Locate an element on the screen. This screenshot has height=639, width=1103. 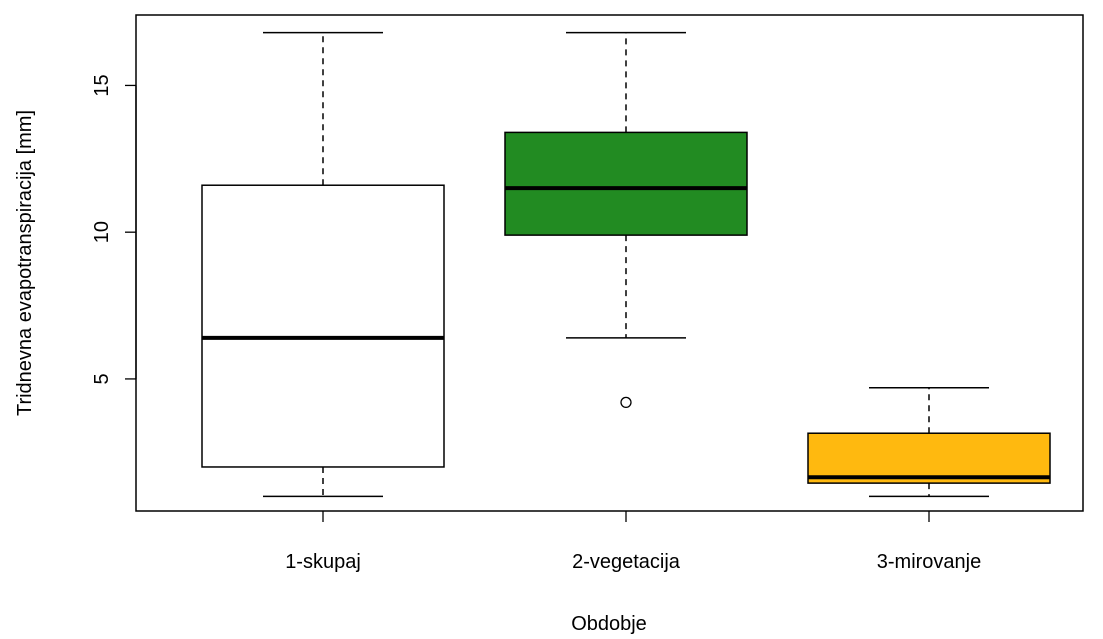
x-tick-label: 1-skupaj is located at coordinates (323, 562).